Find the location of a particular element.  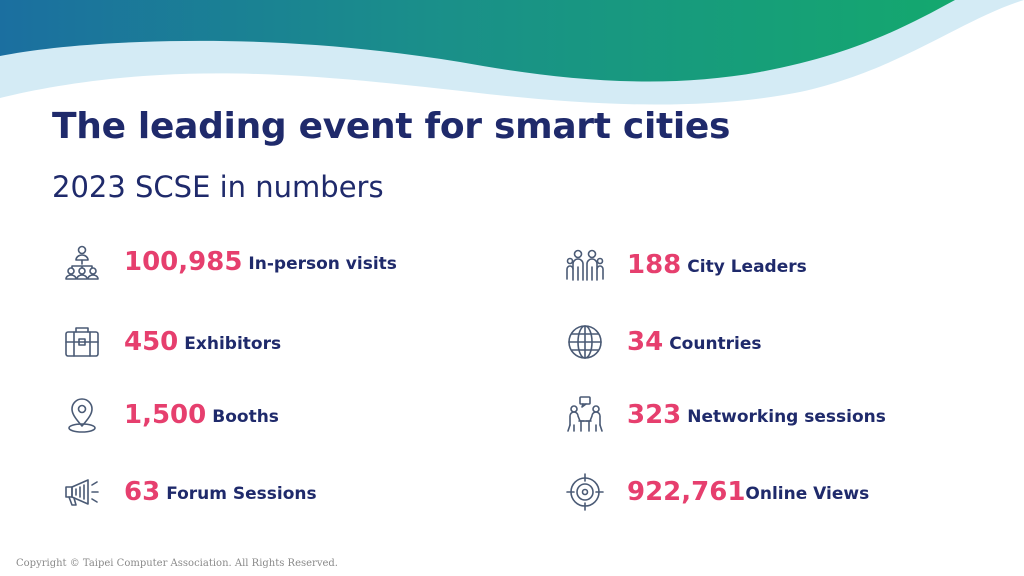

stat-online-views: 922,761 Online Views is located at coordinates (716, 492).